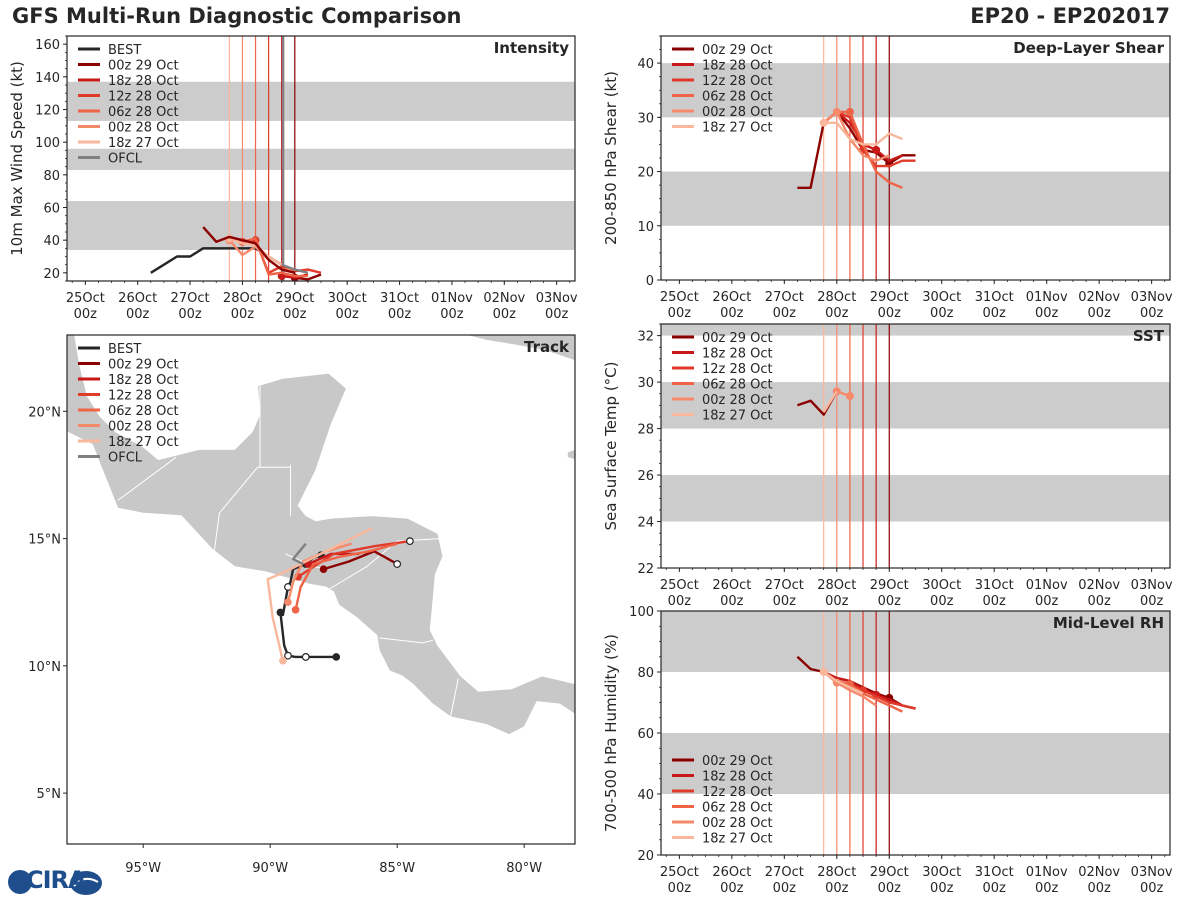 The width and height of the screenshot is (1200, 902). What do you see at coordinates (17, 158) in the screenshot?
I see `y-axis-label: 10m Max Wind Speed (kt)` at bounding box center [17, 158].